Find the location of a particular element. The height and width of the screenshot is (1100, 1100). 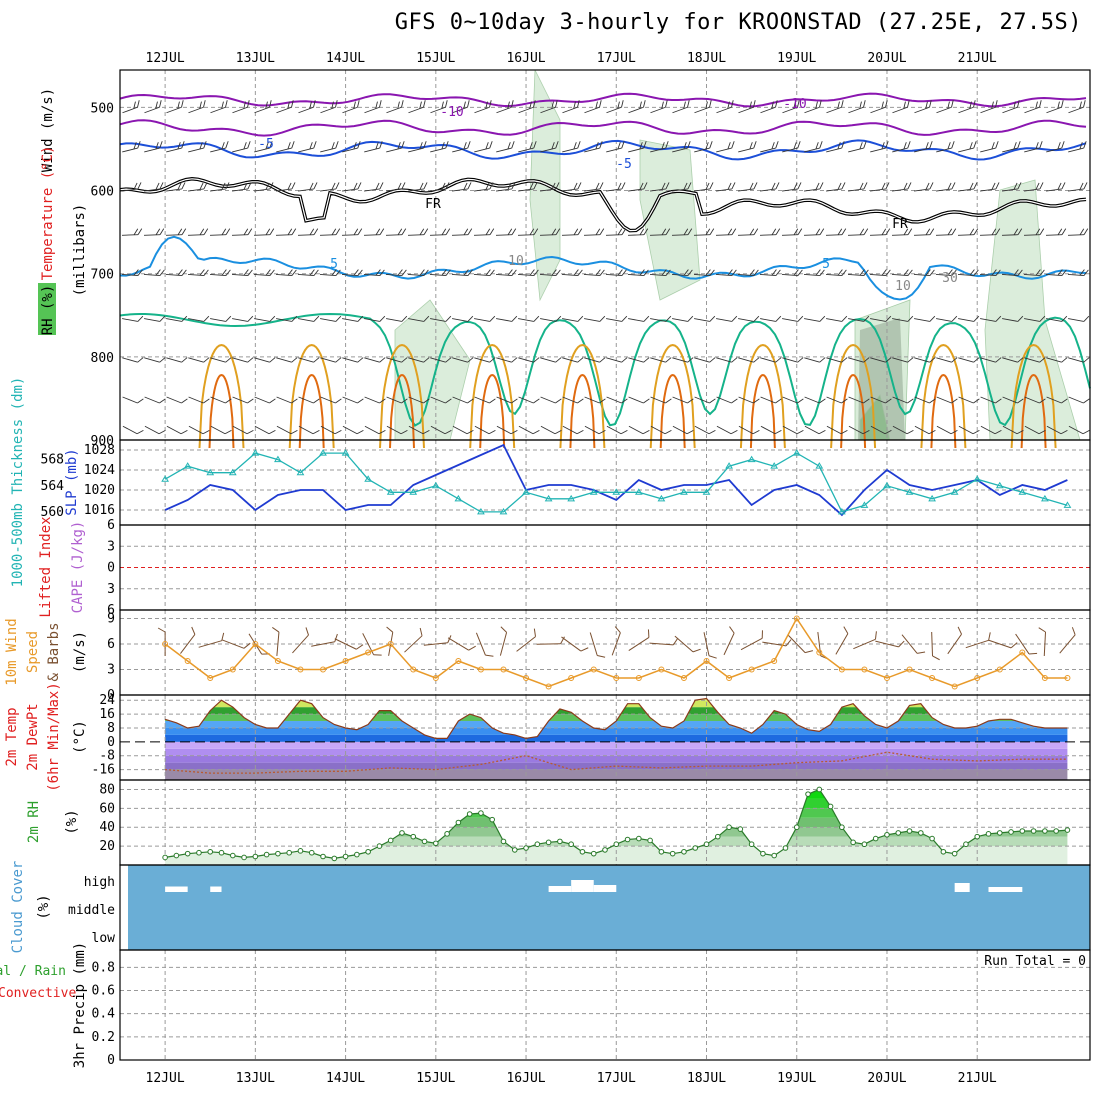

rh-tick: 80 is located at coordinates (107, 789).